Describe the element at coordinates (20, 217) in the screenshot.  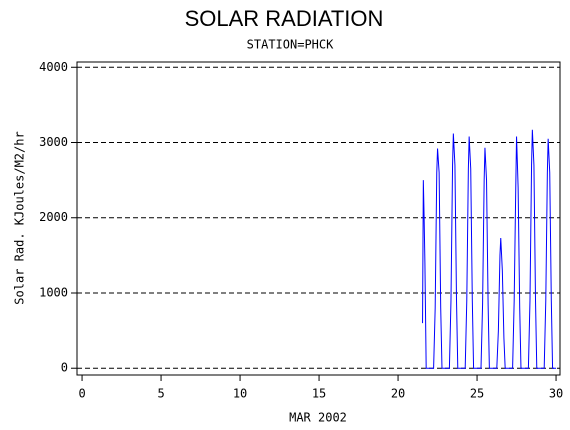
I see `y-axis-label: Solar Rad. KJoules/M2/hr` at that location.